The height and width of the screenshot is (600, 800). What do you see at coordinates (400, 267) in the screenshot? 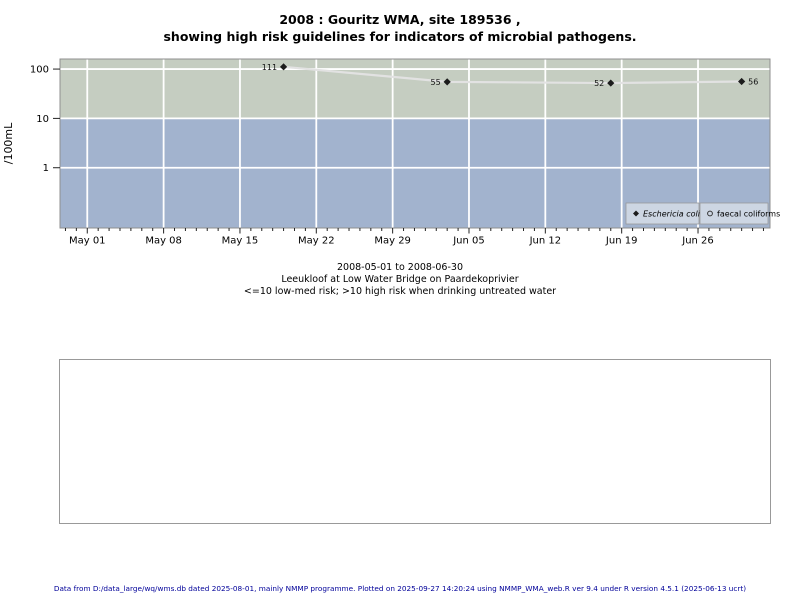
I see `caption-period: 2008-05-01 to 2008-06-30` at bounding box center [400, 267].